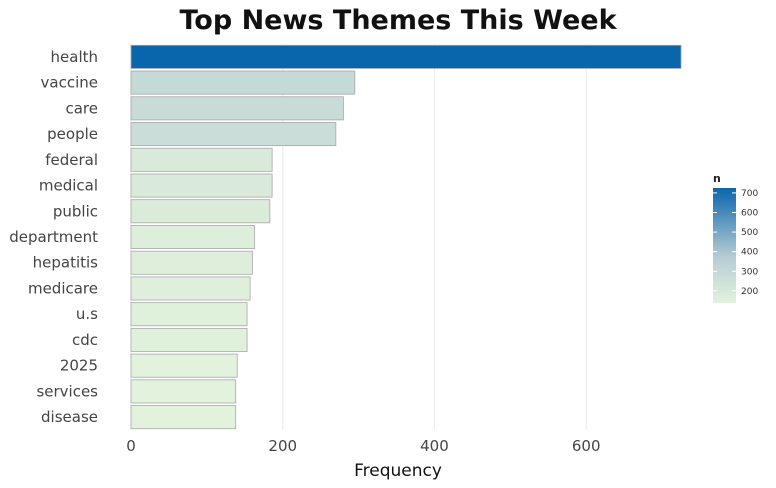 This screenshot has height=488, width=776. I want to click on category-label: 2025, so click(79, 366).